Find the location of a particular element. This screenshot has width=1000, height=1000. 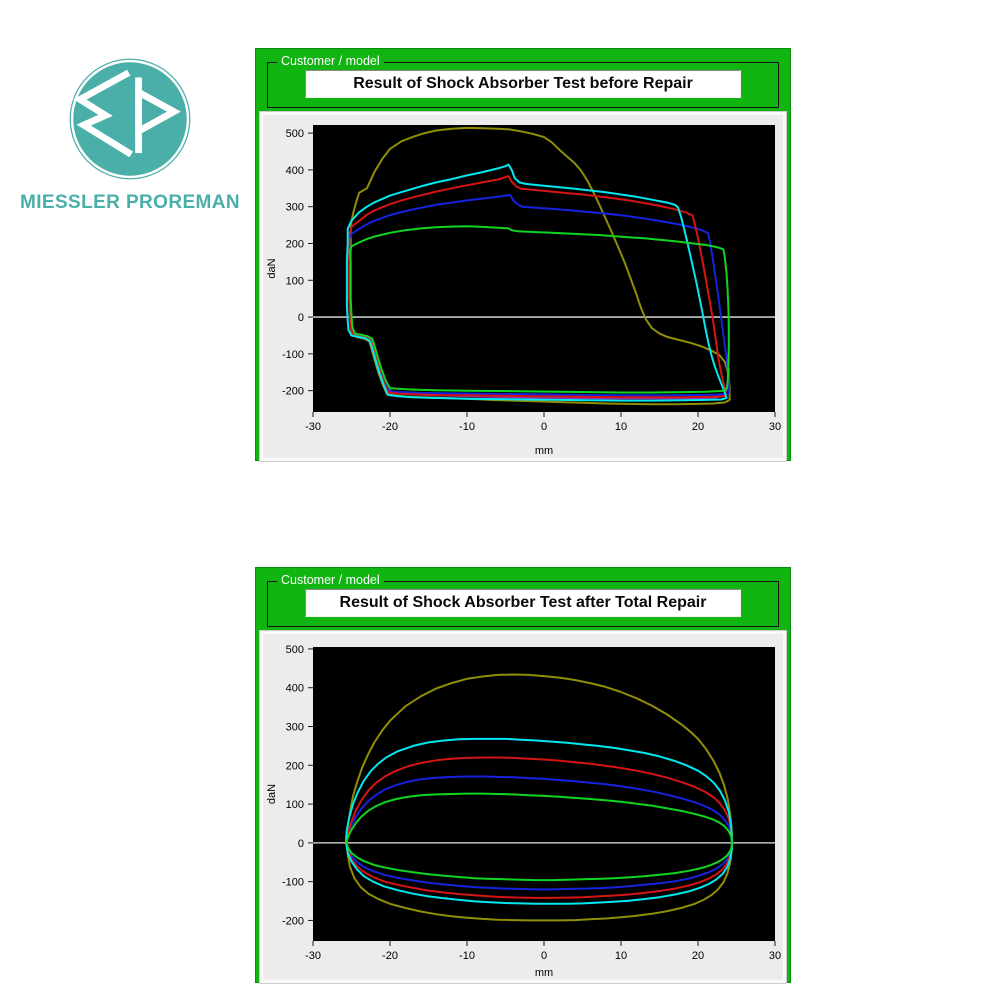

ep-monogram-icon is located at coordinates (130, 119).